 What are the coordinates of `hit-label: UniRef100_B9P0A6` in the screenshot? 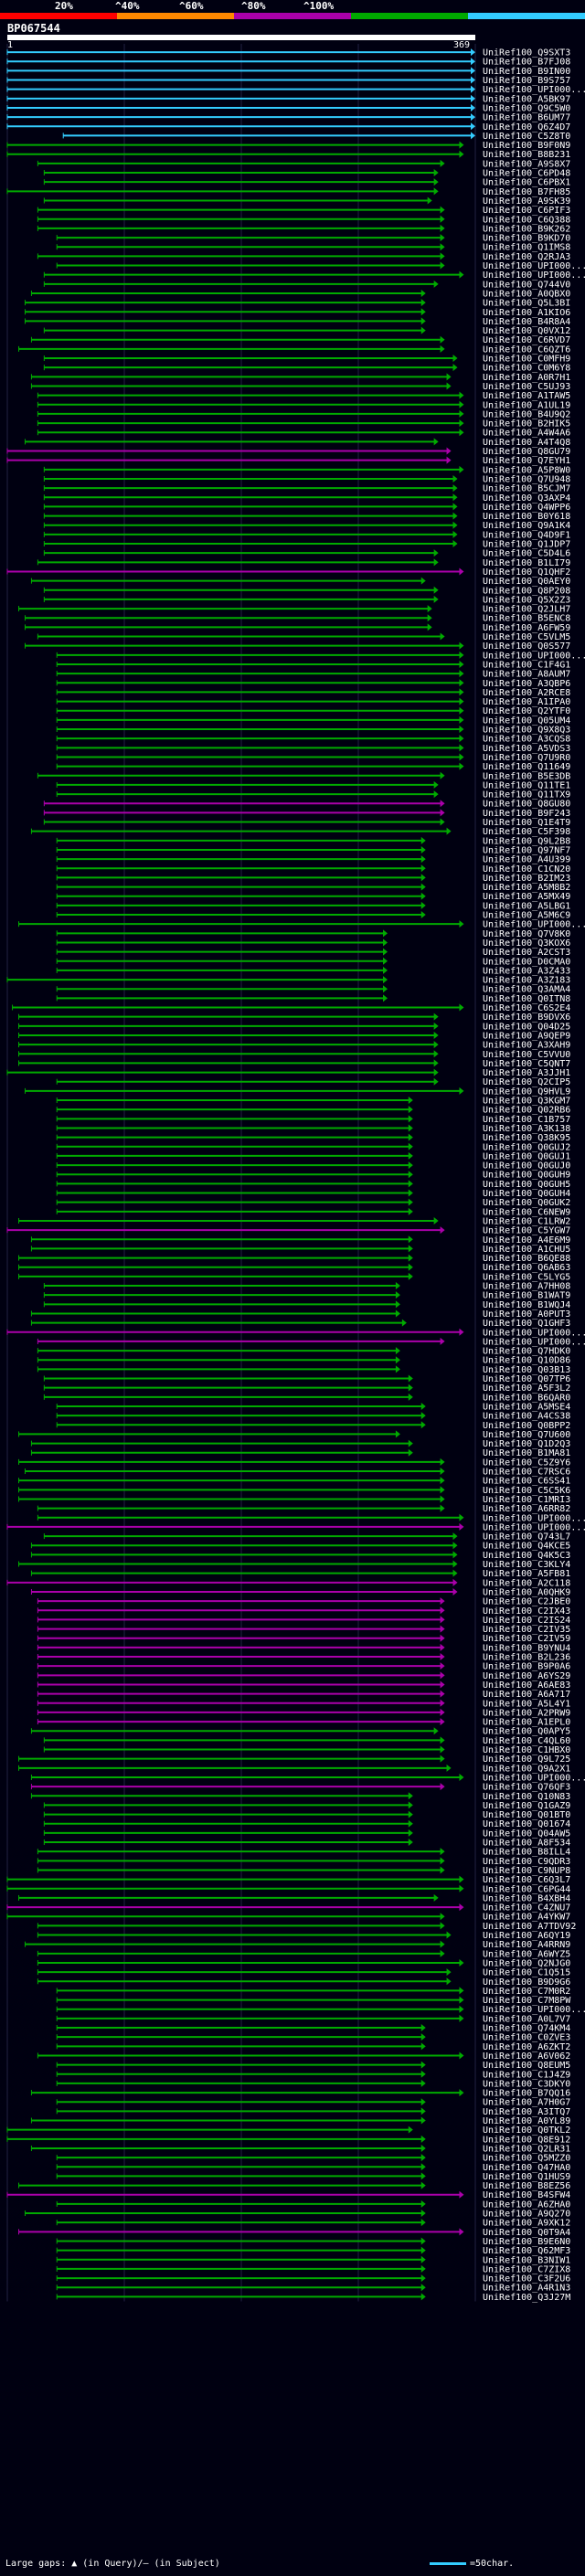 It's located at (527, 1667).